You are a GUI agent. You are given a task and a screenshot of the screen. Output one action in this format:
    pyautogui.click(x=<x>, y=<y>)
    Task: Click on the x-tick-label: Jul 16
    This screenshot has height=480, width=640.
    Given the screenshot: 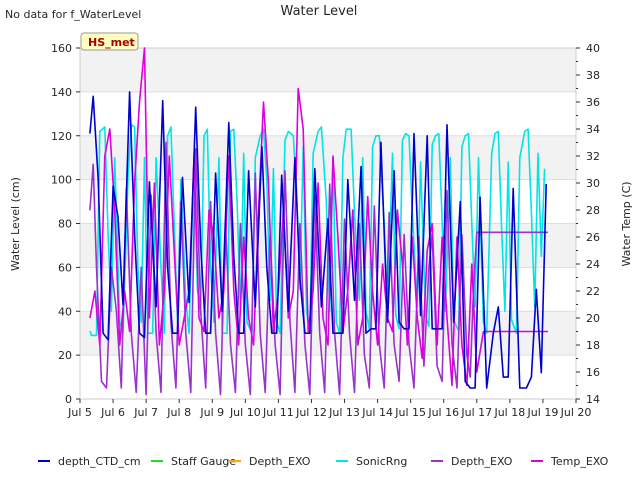 What is the action you would take?
    pyautogui.click(x=443, y=412)
    